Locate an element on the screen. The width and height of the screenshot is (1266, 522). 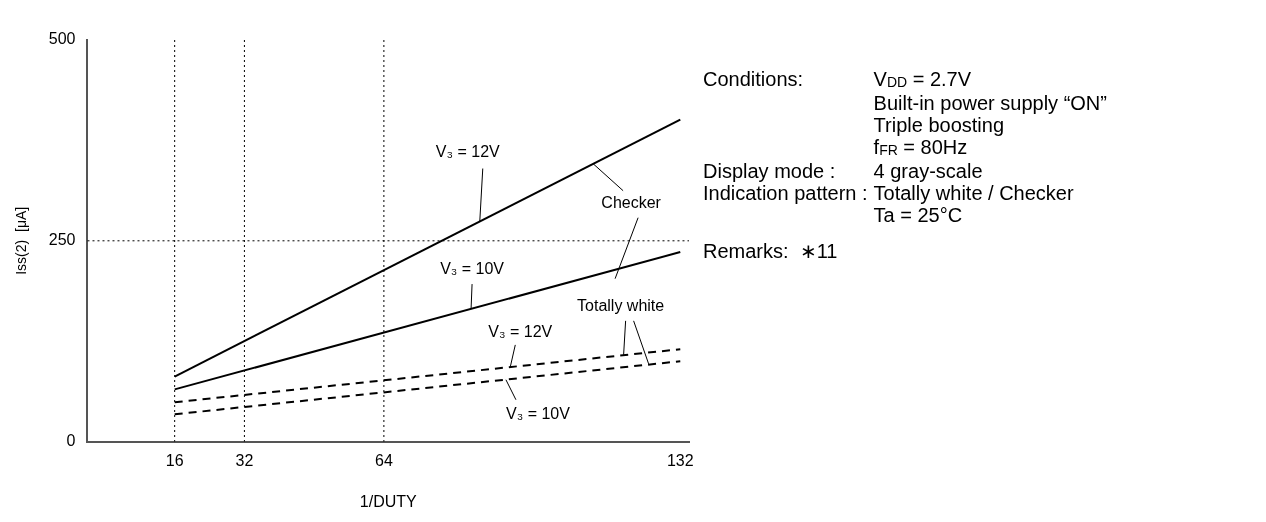
x-tick-label: 32 is located at coordinates (244, 460).